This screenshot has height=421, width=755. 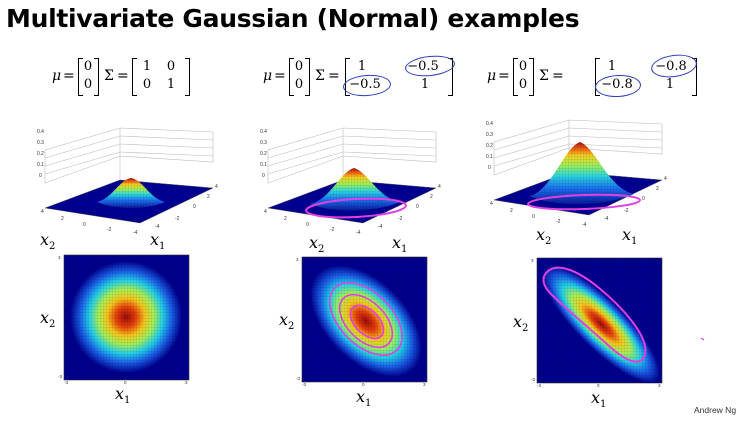 What do you see at coordinates (599, 399) in the screenshot?
I see `contour-3-x1-label: x1` at bounding box center [599, 399].